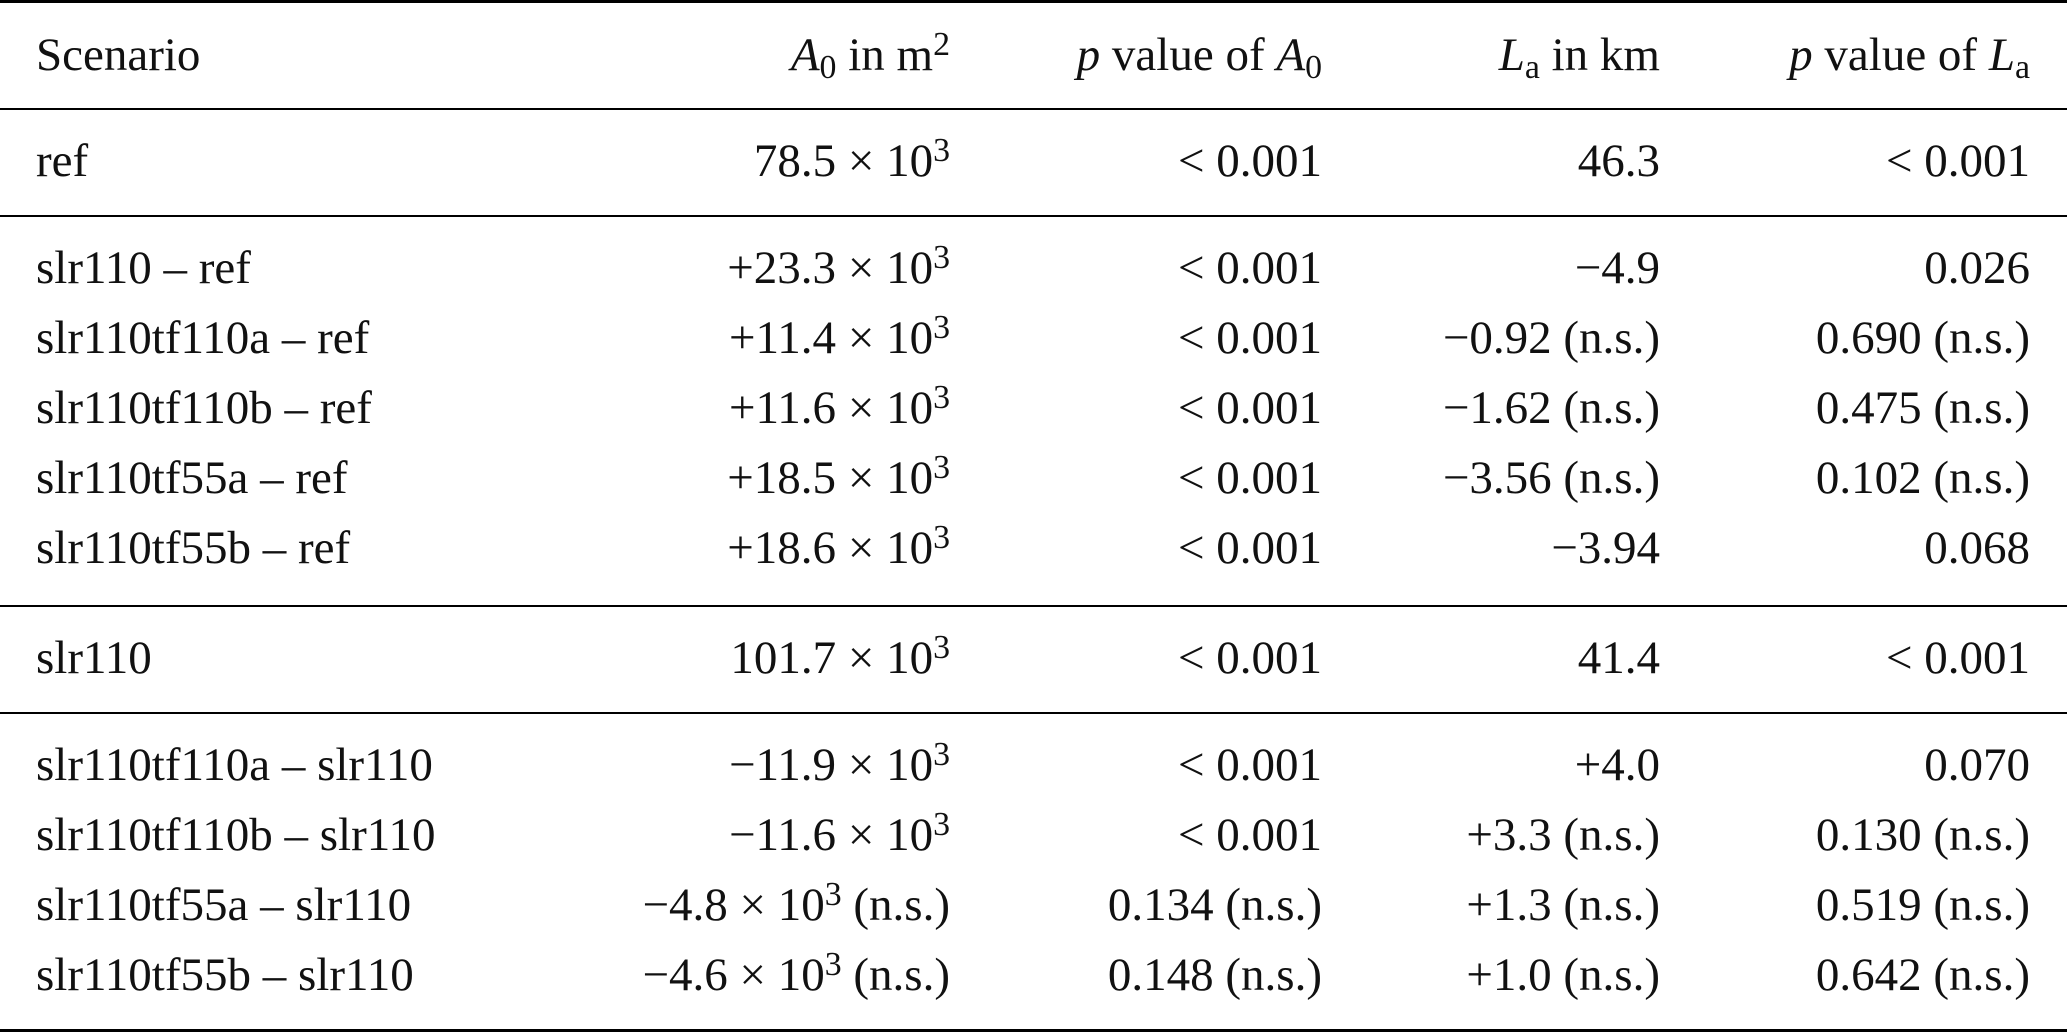  Describe the element at coordinates (839, 336) in the screenshot. I see `cell-a0: +11.4 × 103` at that location.